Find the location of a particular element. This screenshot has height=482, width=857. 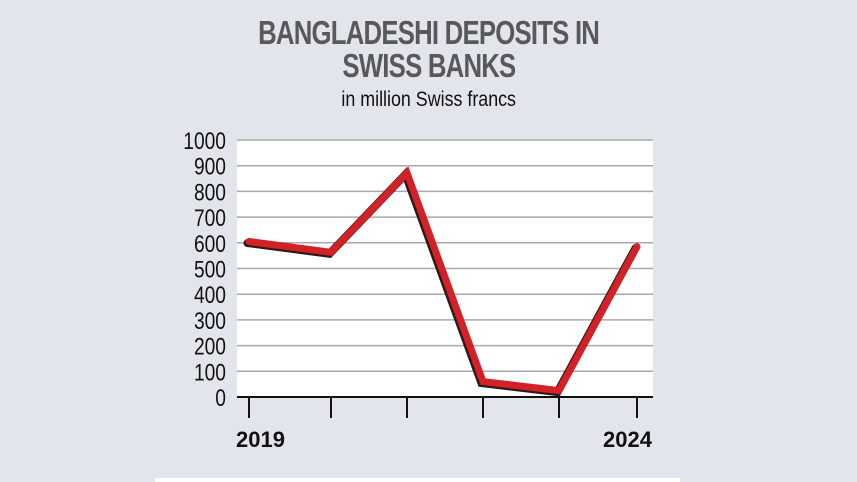

x-tick-label: 2019 is located at coordinates (260, 439).